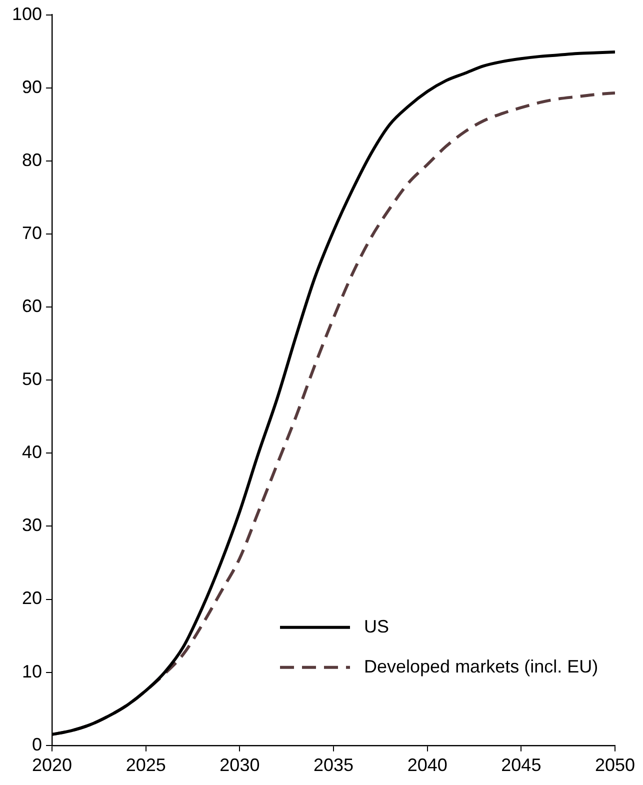 This screenshot has height=785, width=643. I want to click on y-tick-label: 20, so click(32, 598).